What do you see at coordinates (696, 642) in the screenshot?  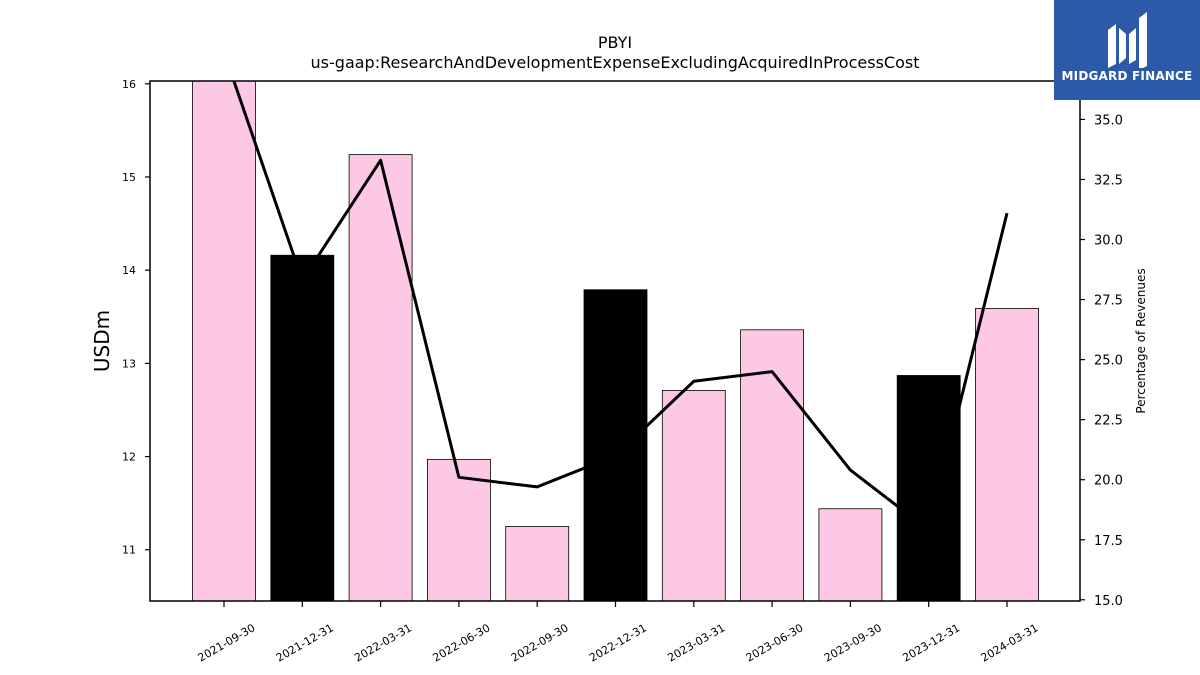 I see `x-tick-label: 2023-03-31` at bounding box center [696, 642].